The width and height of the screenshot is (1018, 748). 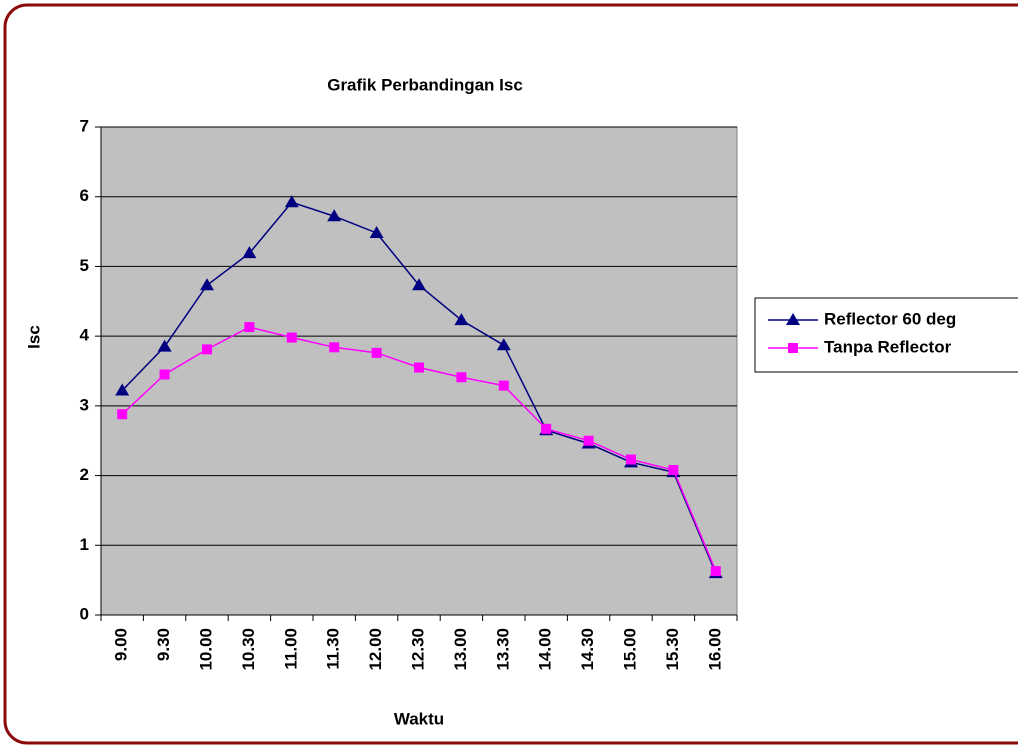 What do you see at coordinates (85, 335) in the screenshot?
I see `y-tick-label: 4` at bounding box center [85, 335].